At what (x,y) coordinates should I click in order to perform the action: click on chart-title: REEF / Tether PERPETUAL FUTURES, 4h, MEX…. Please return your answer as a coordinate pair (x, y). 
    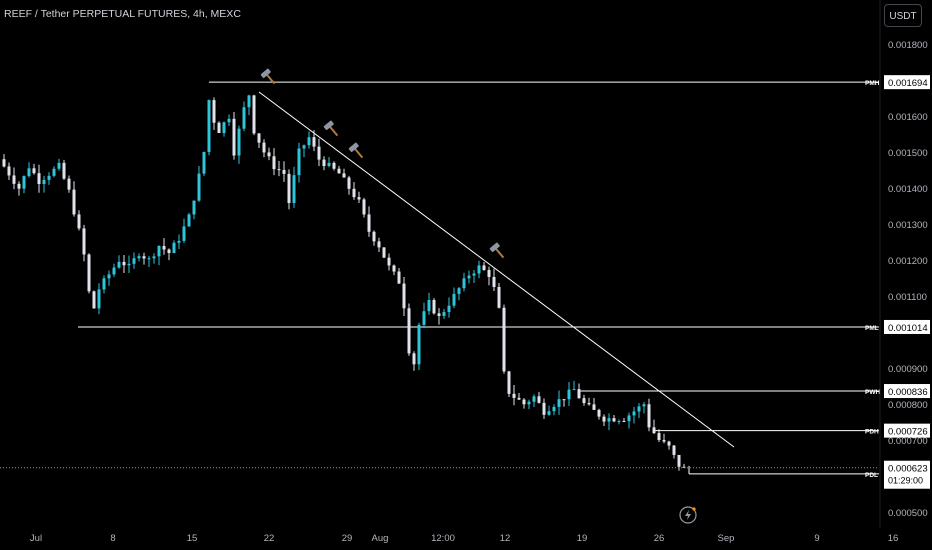
    Looking at the image, I should click on (122, 14).